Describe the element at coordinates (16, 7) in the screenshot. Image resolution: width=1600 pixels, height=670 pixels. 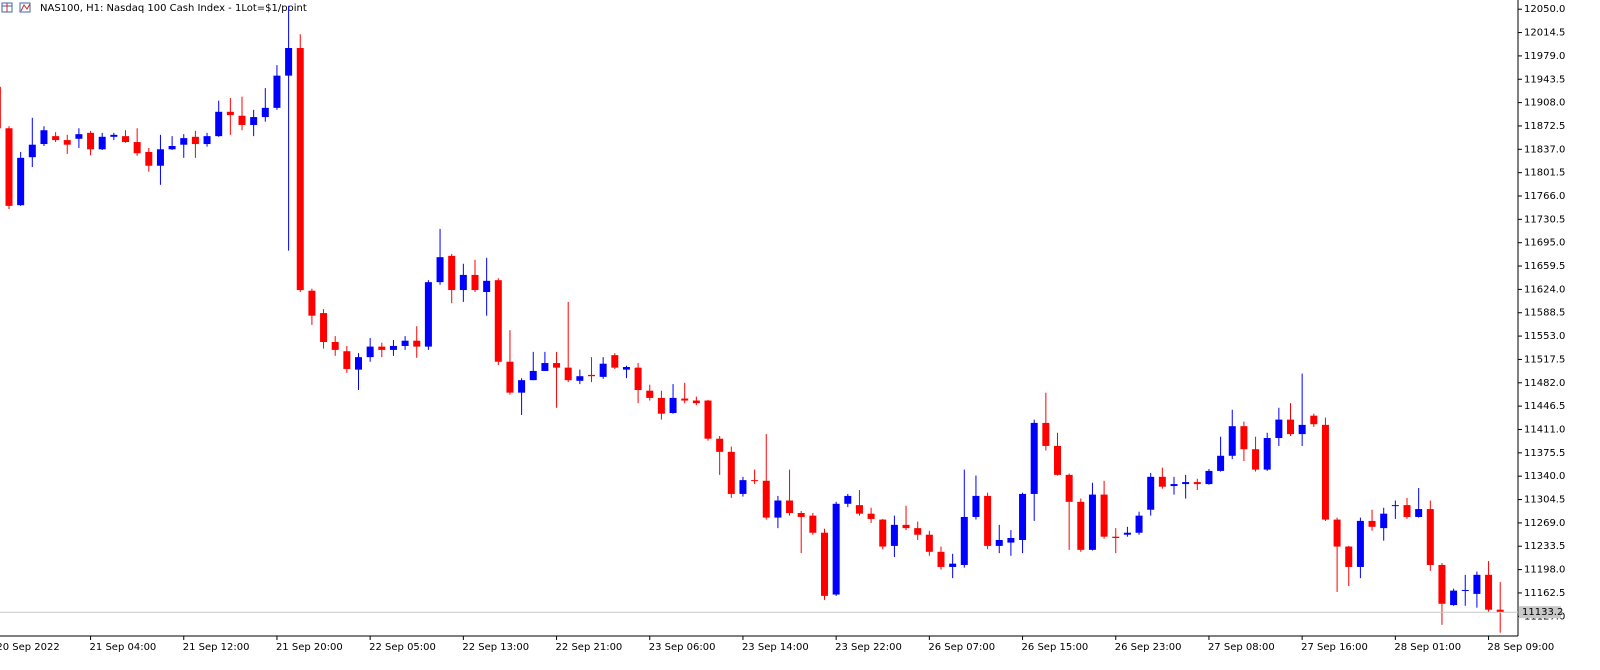
I see `header-icons` at that location.